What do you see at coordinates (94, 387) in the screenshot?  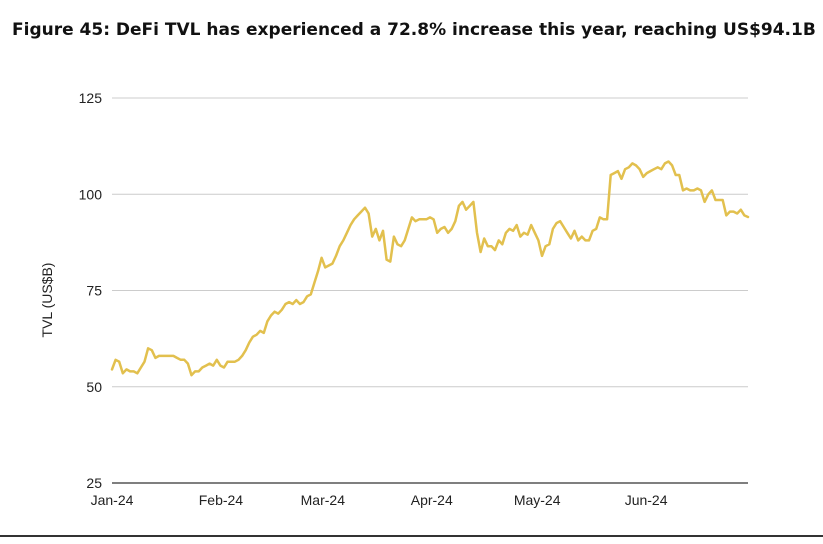 I see `y-tick-label: 50` at bounding box center [94, 387].